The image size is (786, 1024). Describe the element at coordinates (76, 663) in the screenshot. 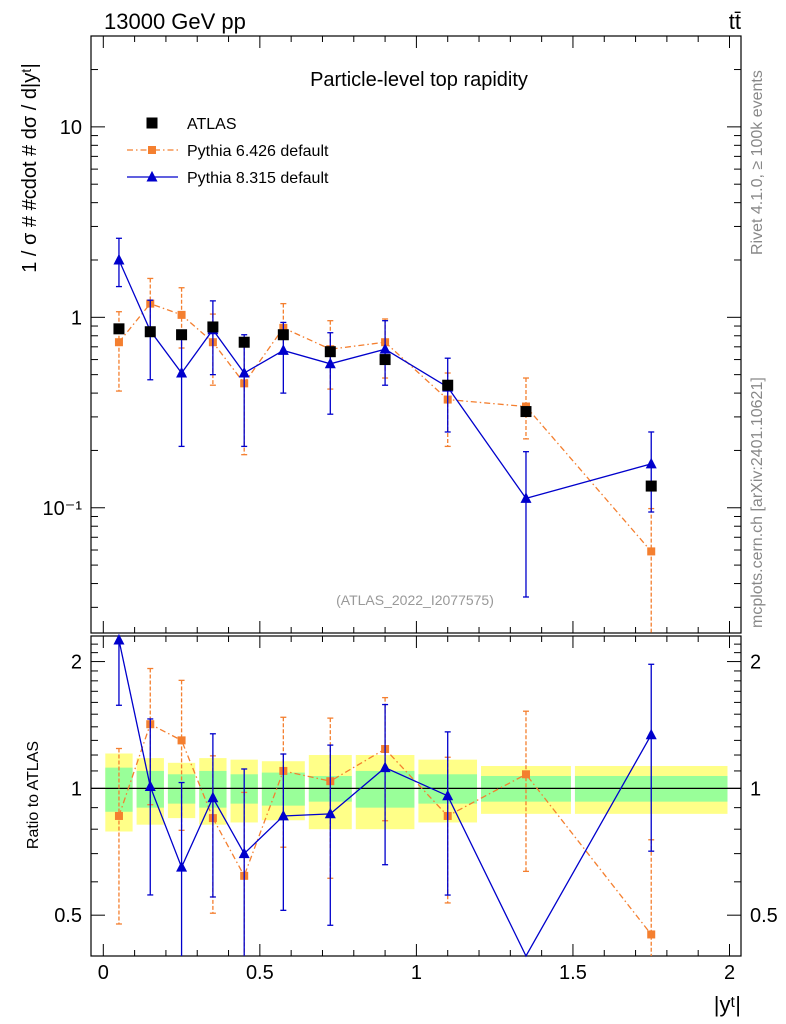

I see `ratio-y-tick-label: 2` at that location.